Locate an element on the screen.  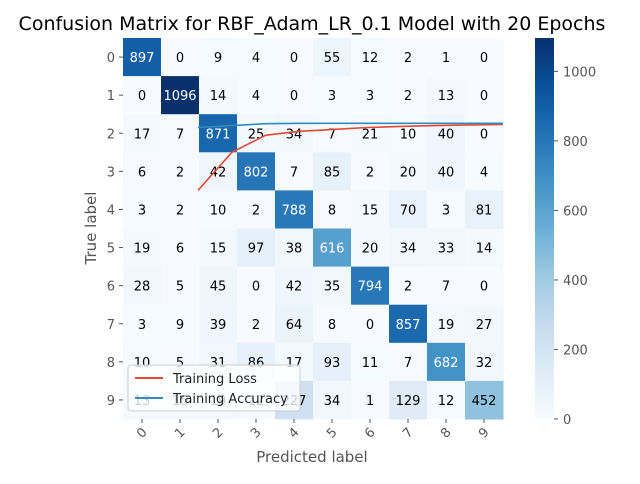
training-lines is located at coordinates (350, 156).